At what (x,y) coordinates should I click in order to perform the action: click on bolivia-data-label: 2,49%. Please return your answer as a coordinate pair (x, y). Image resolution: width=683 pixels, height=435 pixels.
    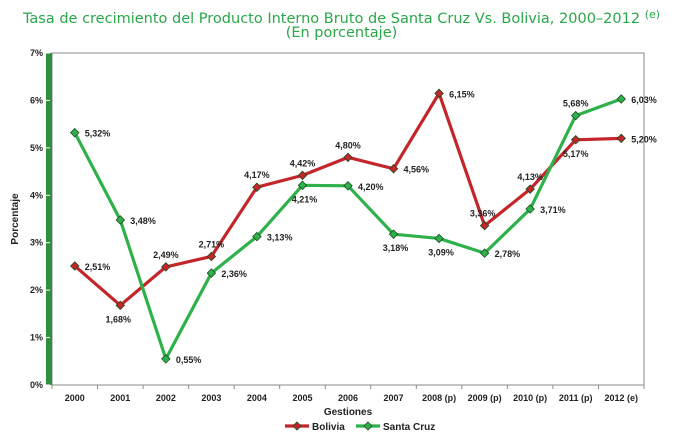
    Looking at the image, I should click on (166, 255).